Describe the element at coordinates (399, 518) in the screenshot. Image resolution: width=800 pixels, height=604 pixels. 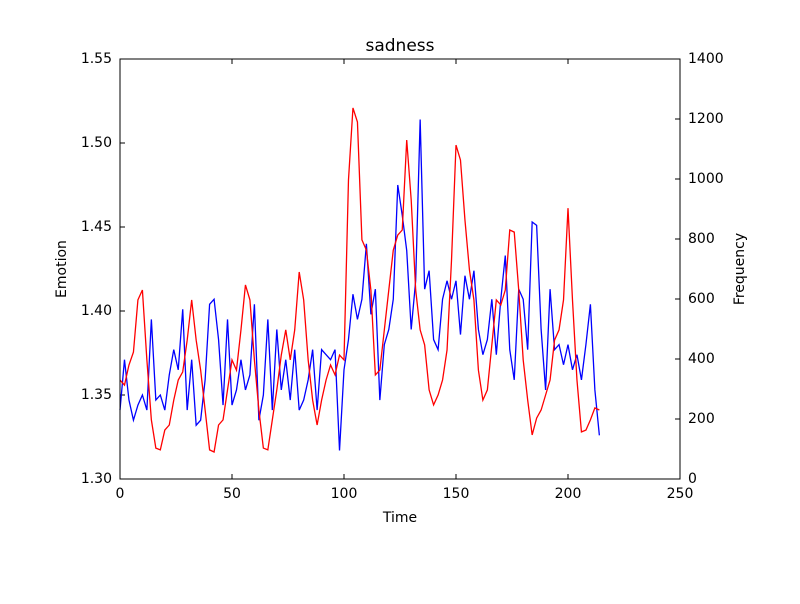
I see `x-axis-label: Time` at that location.